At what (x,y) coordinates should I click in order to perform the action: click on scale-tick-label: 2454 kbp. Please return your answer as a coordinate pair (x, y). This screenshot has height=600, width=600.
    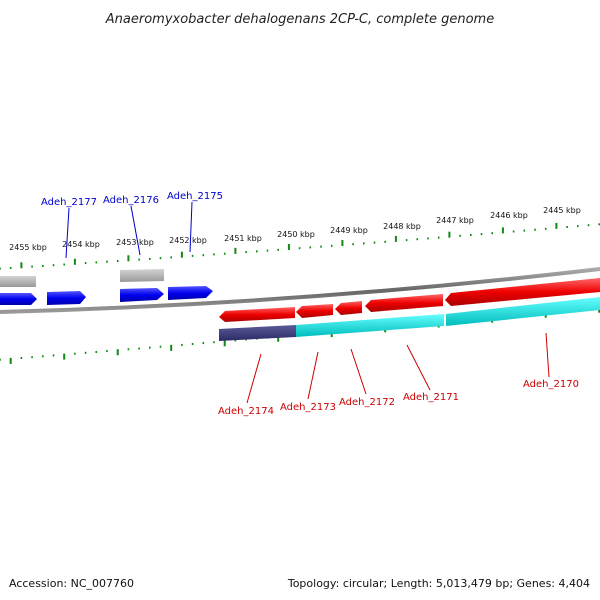
    Looking at the image, I should click on (81, 244).